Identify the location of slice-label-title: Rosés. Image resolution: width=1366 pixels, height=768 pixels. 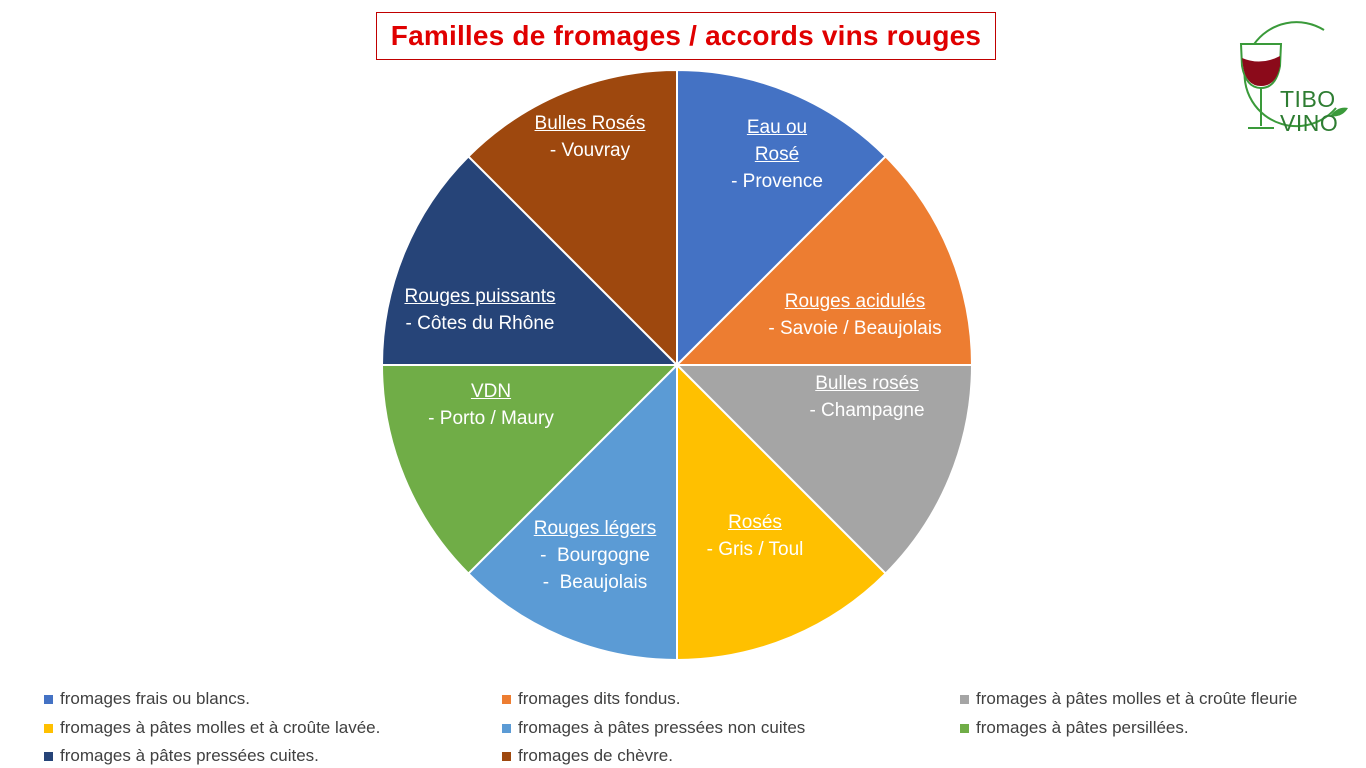
(755, 522).